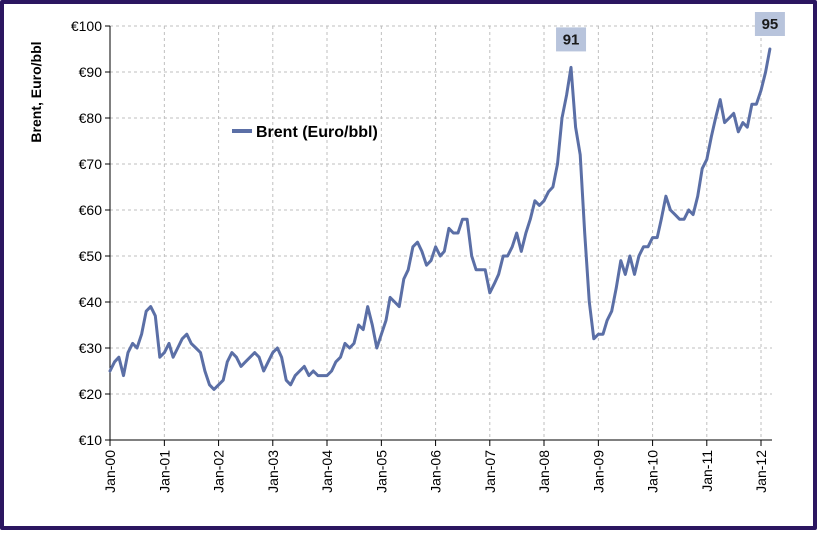 The height and width of the screenshot is (534, 817). Describe the element at coordinates (91, 440) in the screenshot. I see `y-tick-label: €10` at that location.